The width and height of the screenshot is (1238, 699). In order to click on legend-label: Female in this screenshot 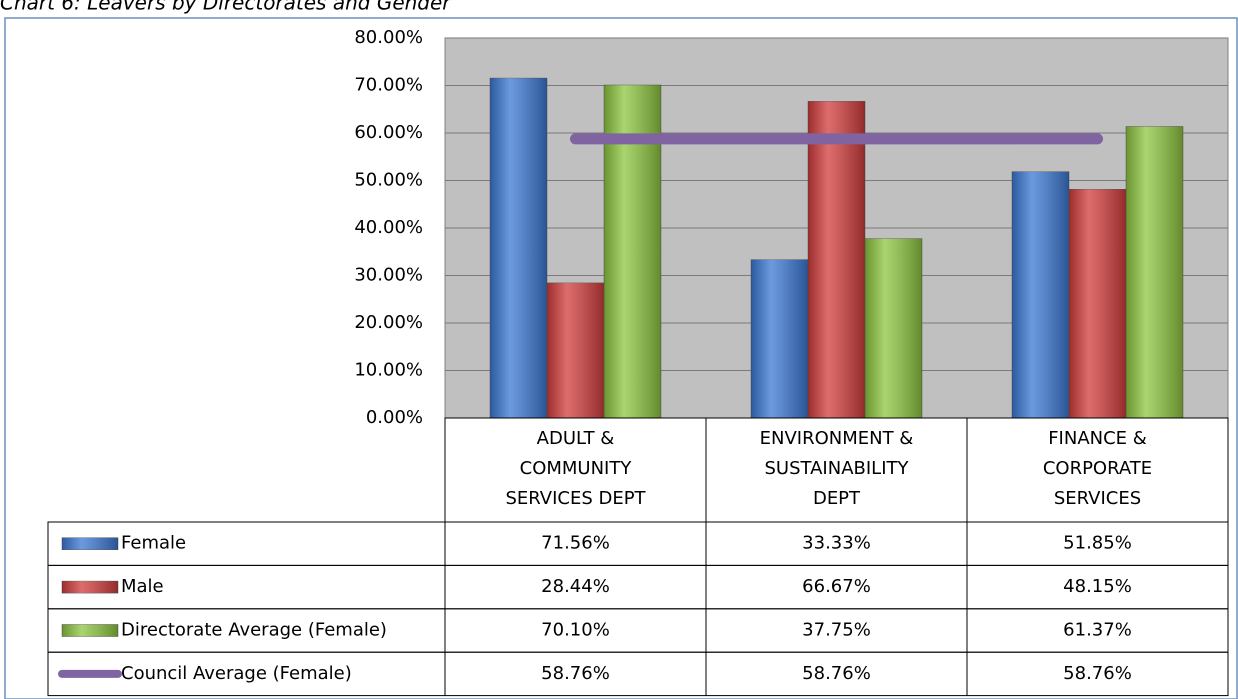, I will do `click(153, 543)`.